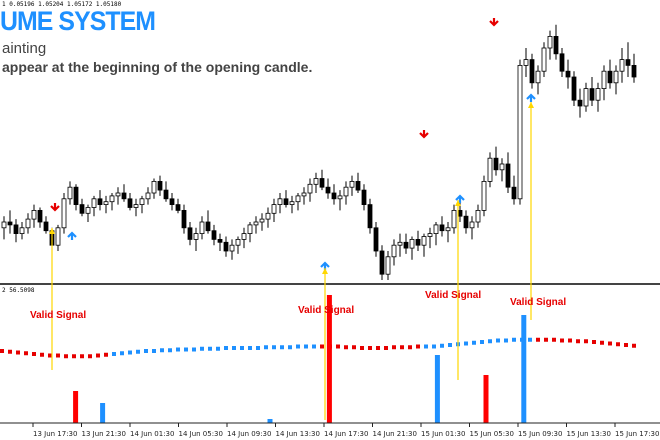 The width and height of the screenshot is (660, 440). What do you see at coordinates (329, 359) in the screenshot?
I see `red-histogram-bar` at bounding box center [329, 359].